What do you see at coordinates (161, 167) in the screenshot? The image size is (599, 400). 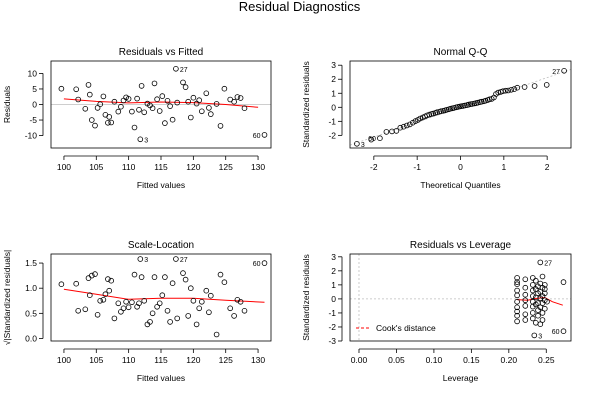 I see `x-tick-label: 115` at bounding box center [161, 167].